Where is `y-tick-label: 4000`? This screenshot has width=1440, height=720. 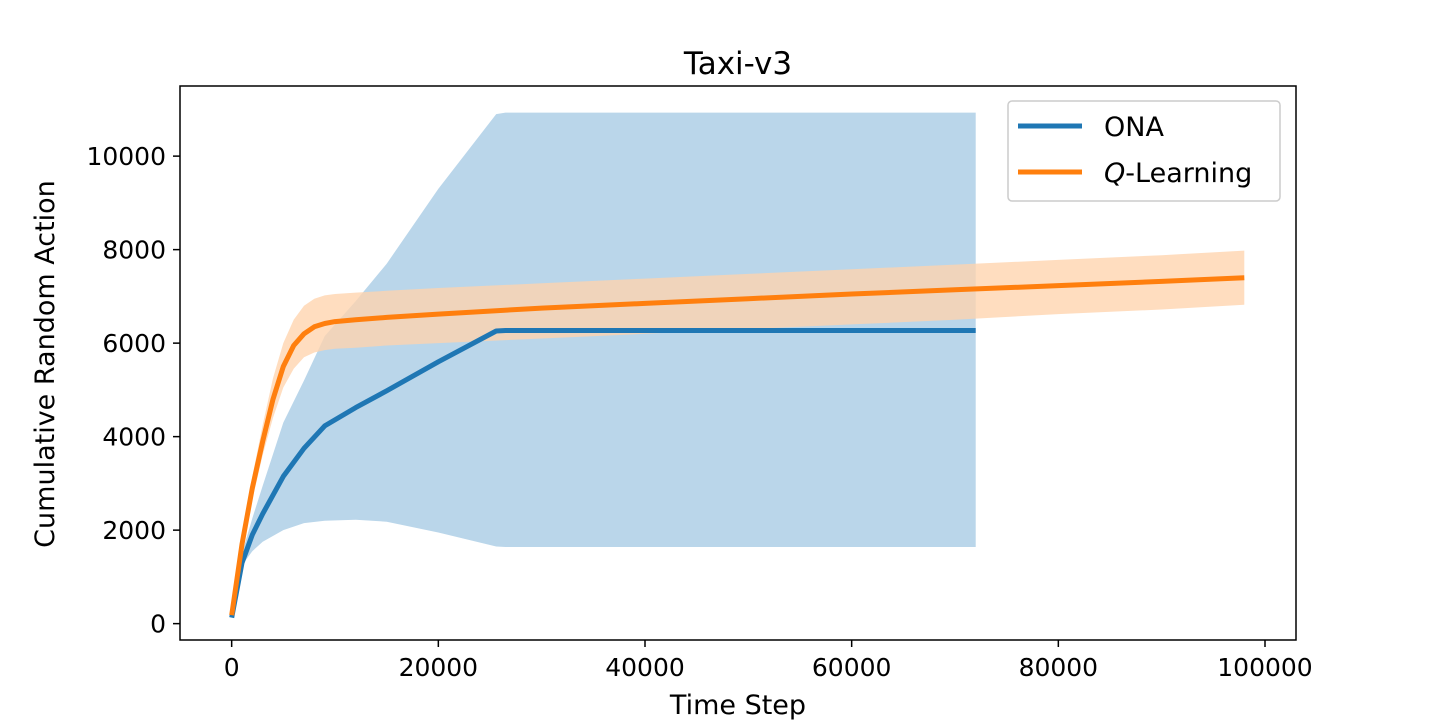 y-tick-label: 4000 is located at coordinates (134, 437).